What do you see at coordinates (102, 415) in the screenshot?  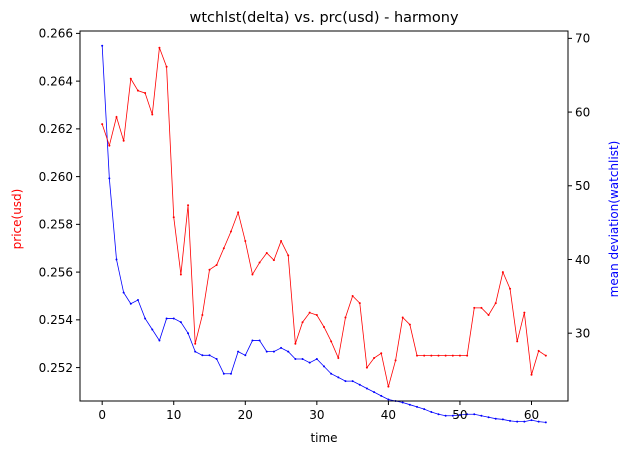 I see `x-tick-label: 0` at bounding box center [102, 415].